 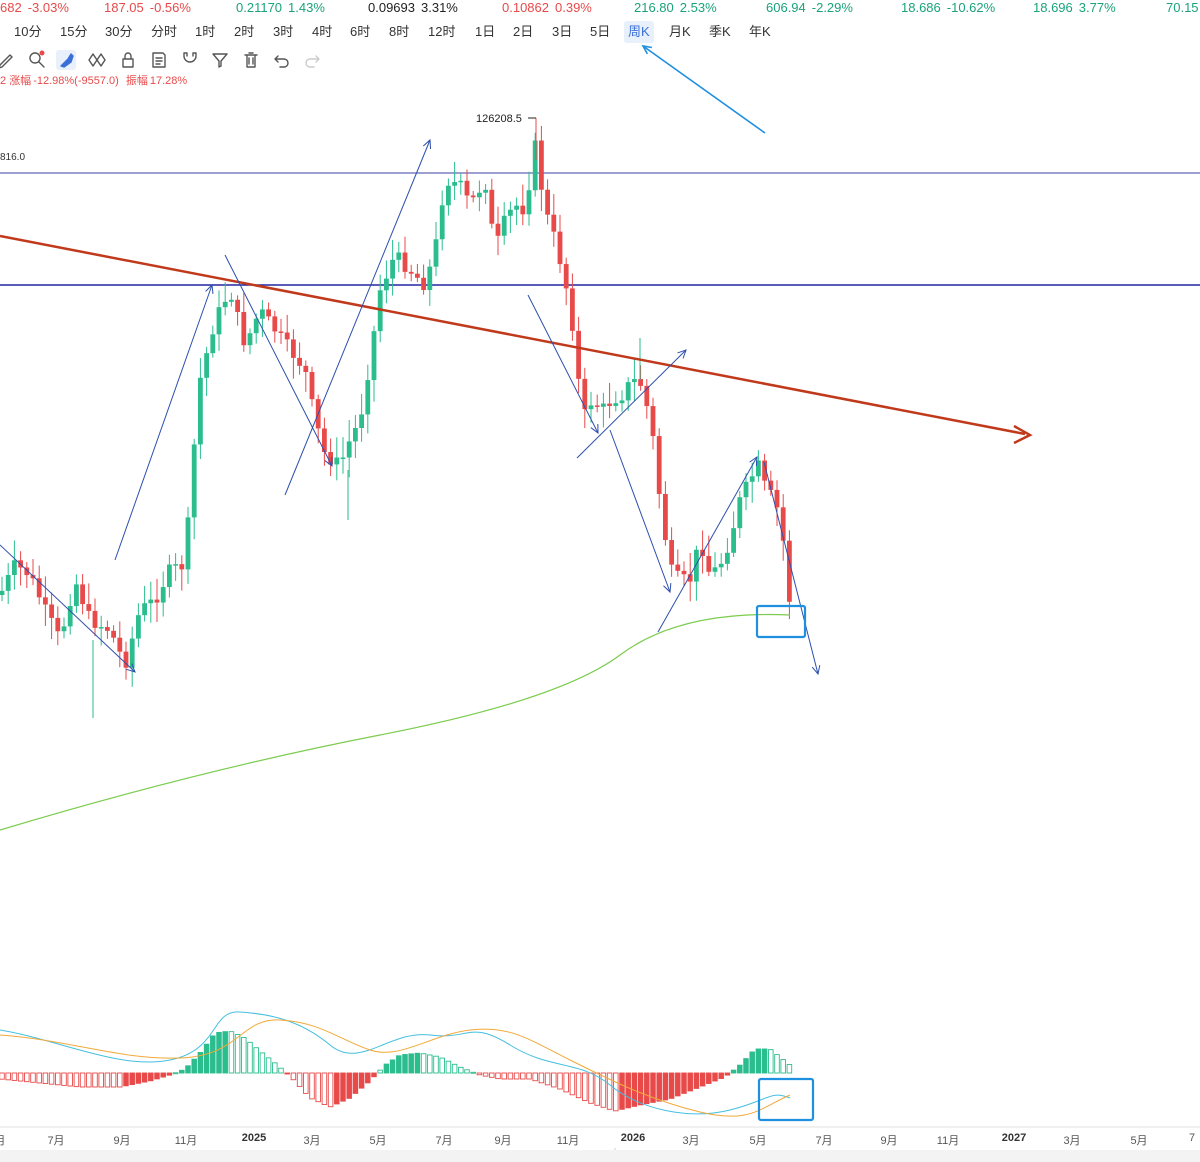 What do you see at coordinates (523, 31) in the screenshot?
I see `period-button: 2日` at bounding box center [523, 31].